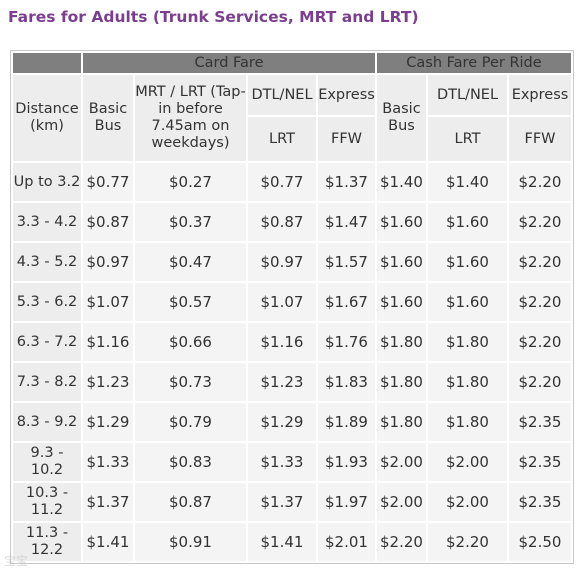 This screenshot has width=578, height=573. Describe the element at coordinates (190, 462) in the screenshot. I see `card-mrt-lrt-cell: $0.83` at that location.